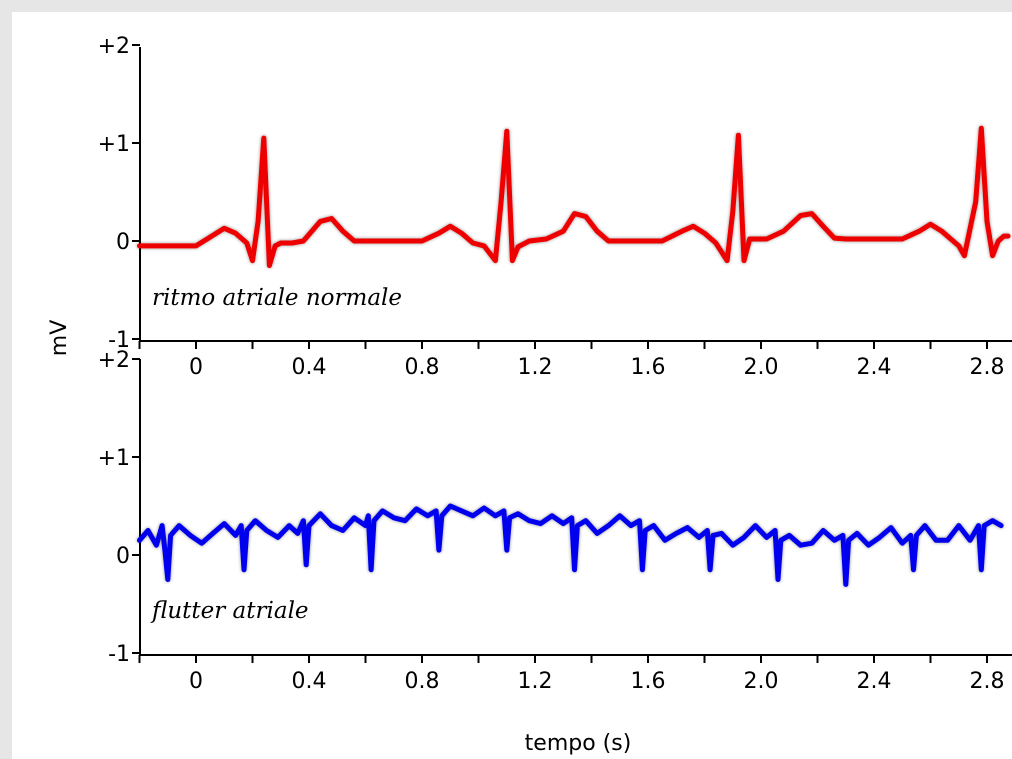 The width and height of the screenshot is (1012, 759). I want to click on flutter-trace, so click(570, 545).